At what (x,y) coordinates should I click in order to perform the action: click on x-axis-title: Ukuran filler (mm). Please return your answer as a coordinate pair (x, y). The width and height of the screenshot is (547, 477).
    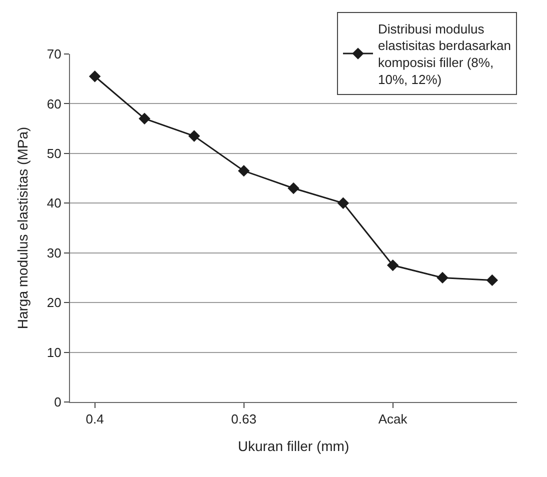
    Looking at the image, I should click on (294, 446).